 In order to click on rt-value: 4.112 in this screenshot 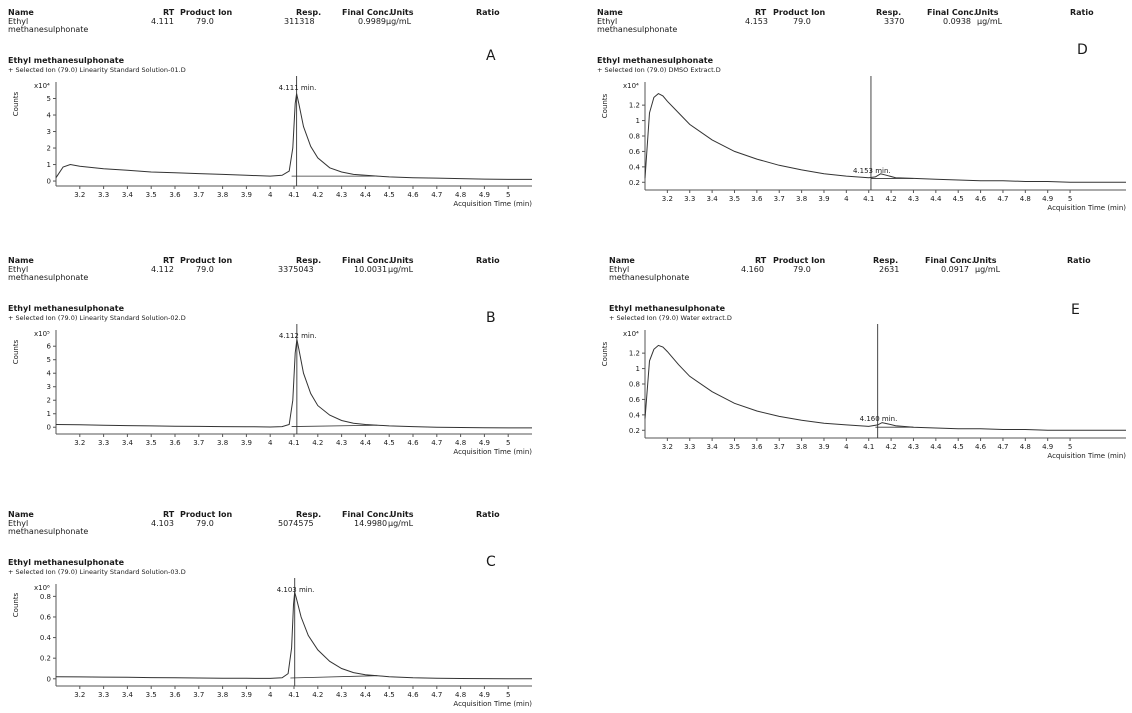, I will do `click(162, 269)`.